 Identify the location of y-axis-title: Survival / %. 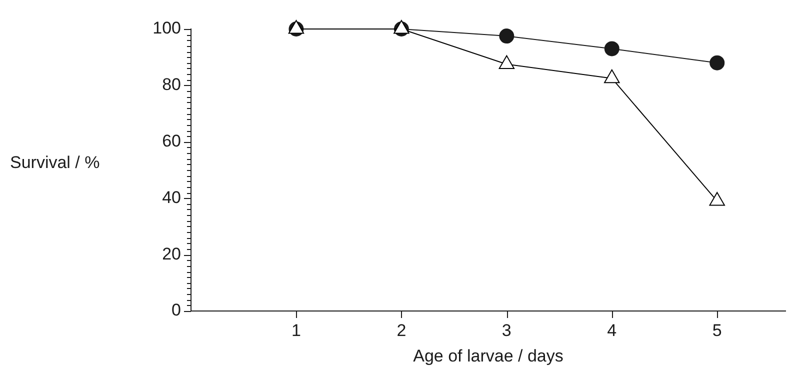
(55, 163).